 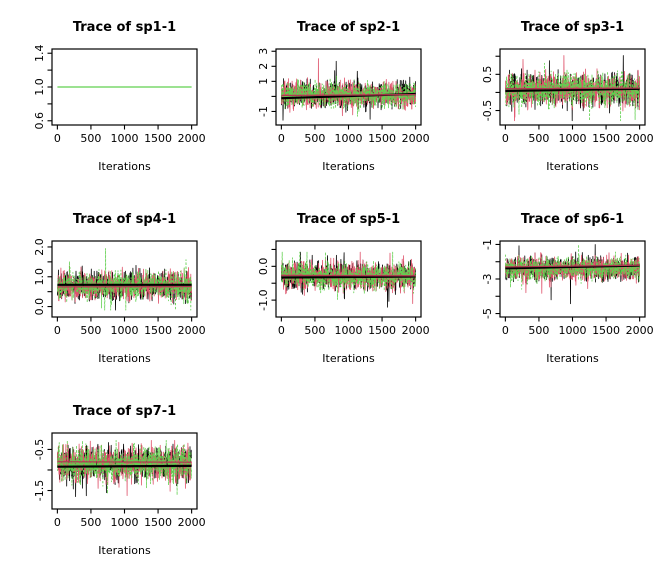 I want to click on y-axis: -1 -3 -5, so click(x=490, y=279).